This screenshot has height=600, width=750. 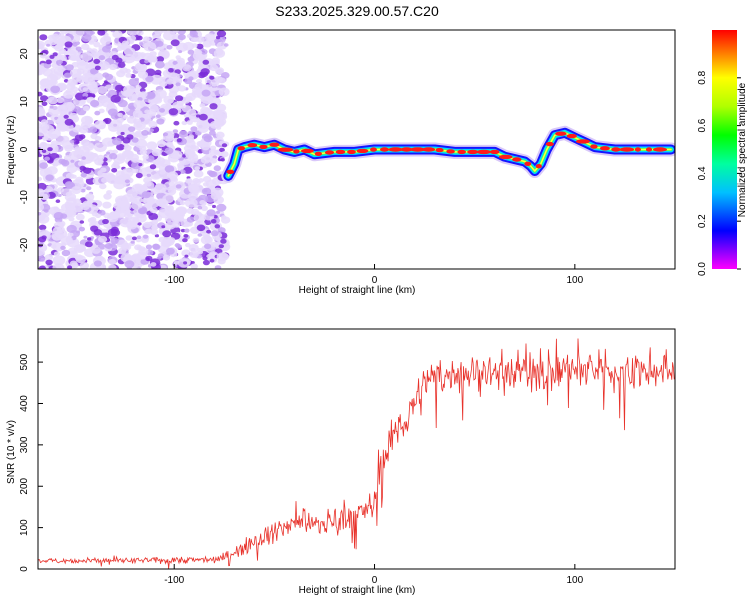 I want to click on heatmap-y-ticks: -20 -10 0 10 20, so click(x=31, y=150).